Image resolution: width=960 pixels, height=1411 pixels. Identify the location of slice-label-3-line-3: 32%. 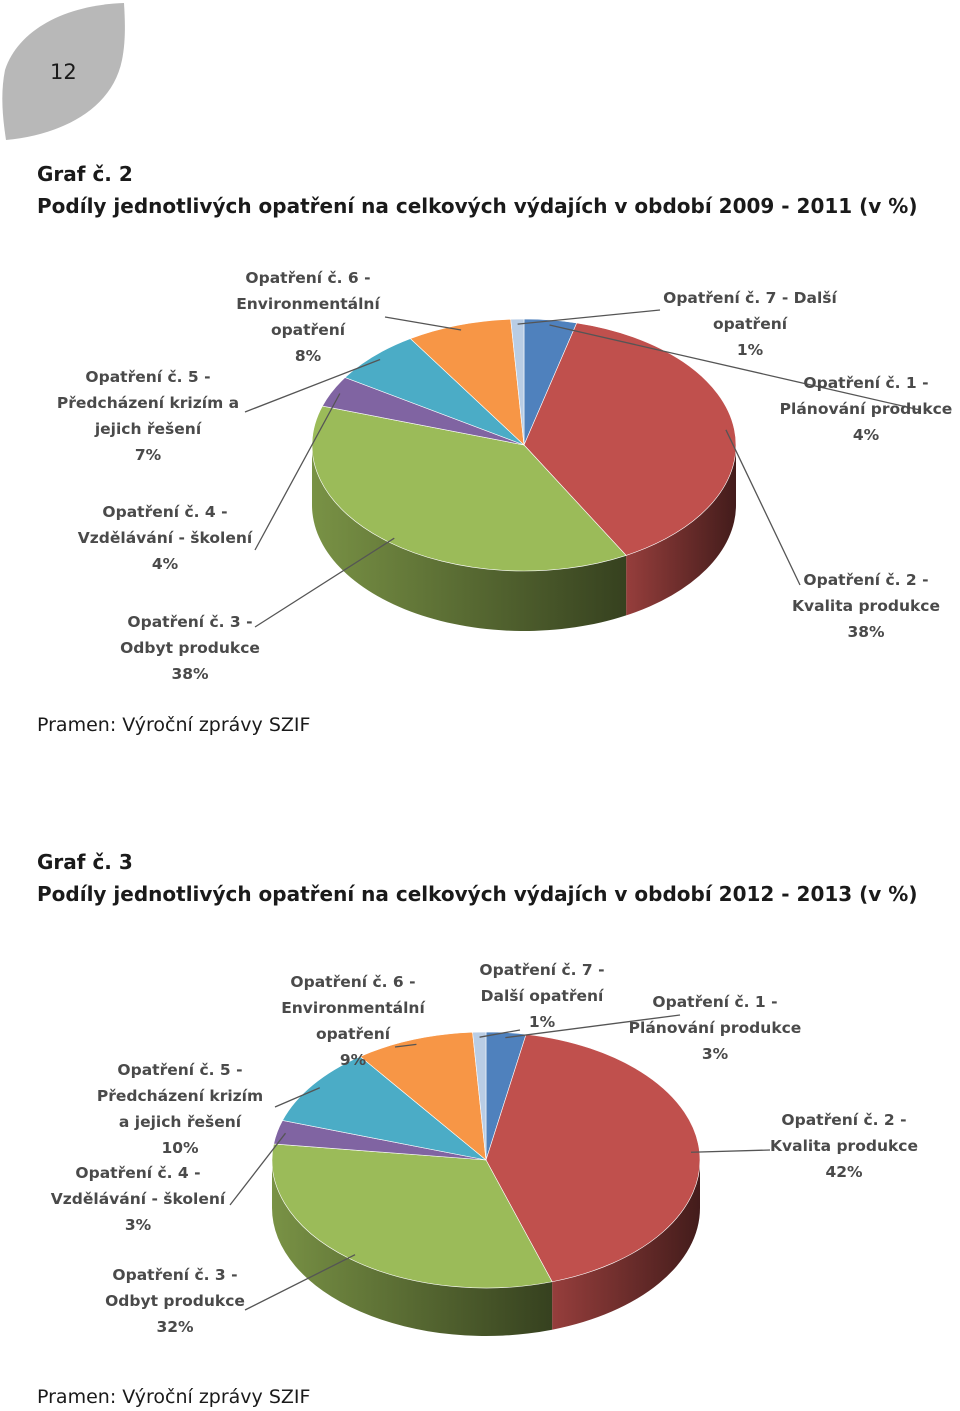
(175, 1327).